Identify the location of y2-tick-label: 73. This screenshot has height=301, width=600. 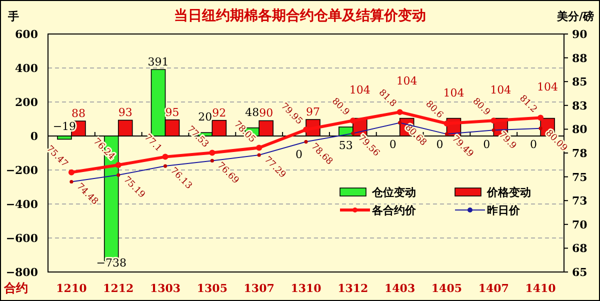
(580, 201).